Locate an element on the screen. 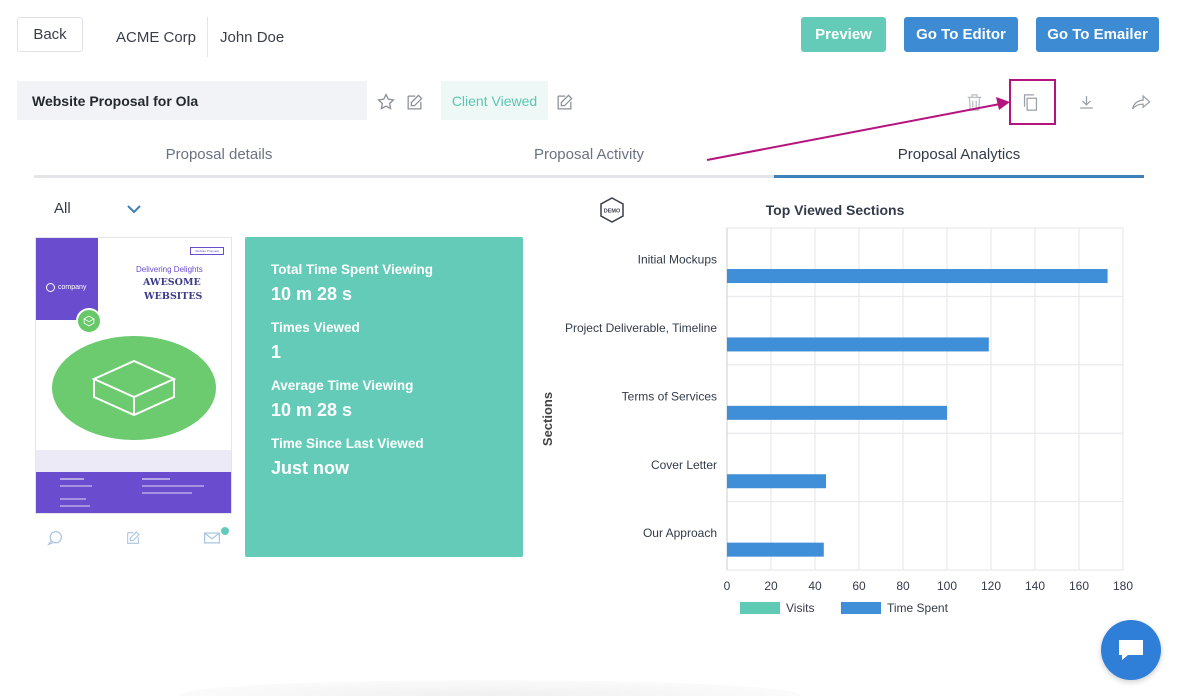  chart-title: Top Viewed Sections is located at coordinates (835, 210).